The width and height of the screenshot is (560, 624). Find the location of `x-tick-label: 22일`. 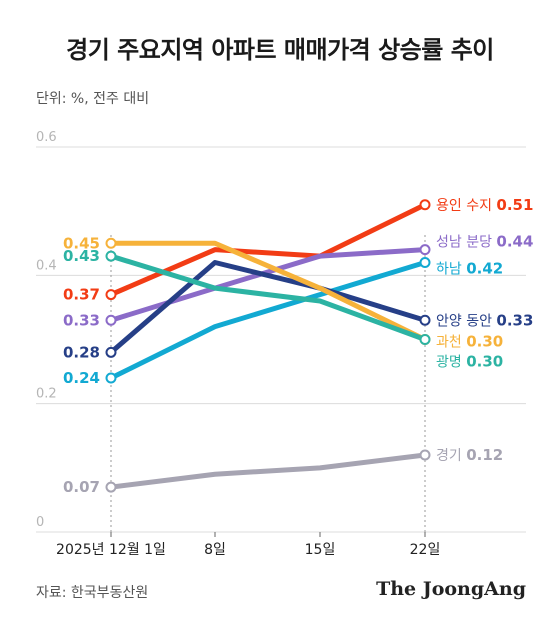

x-tick-label: 22일 is located at coordinates (425, 550).